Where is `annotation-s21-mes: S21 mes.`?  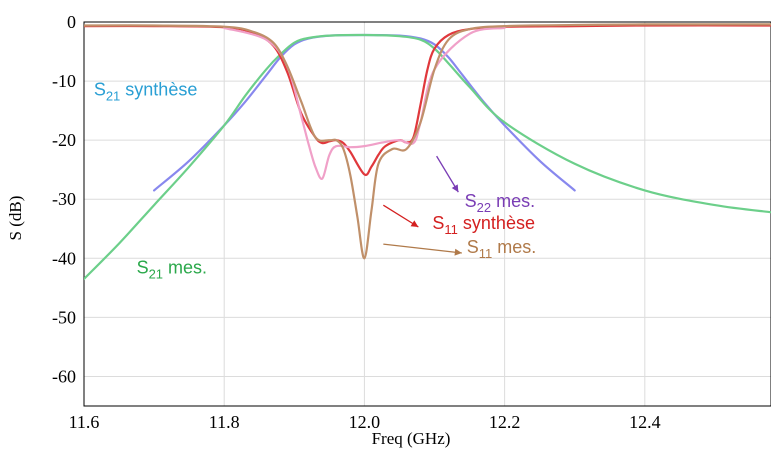 annotation-s21-mes: S21 mes. is located at coordinates (172, 270).